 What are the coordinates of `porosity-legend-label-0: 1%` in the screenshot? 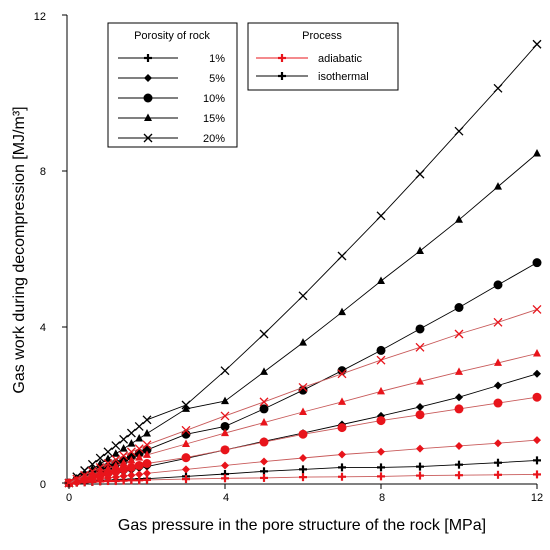 It's located at (217, 59).